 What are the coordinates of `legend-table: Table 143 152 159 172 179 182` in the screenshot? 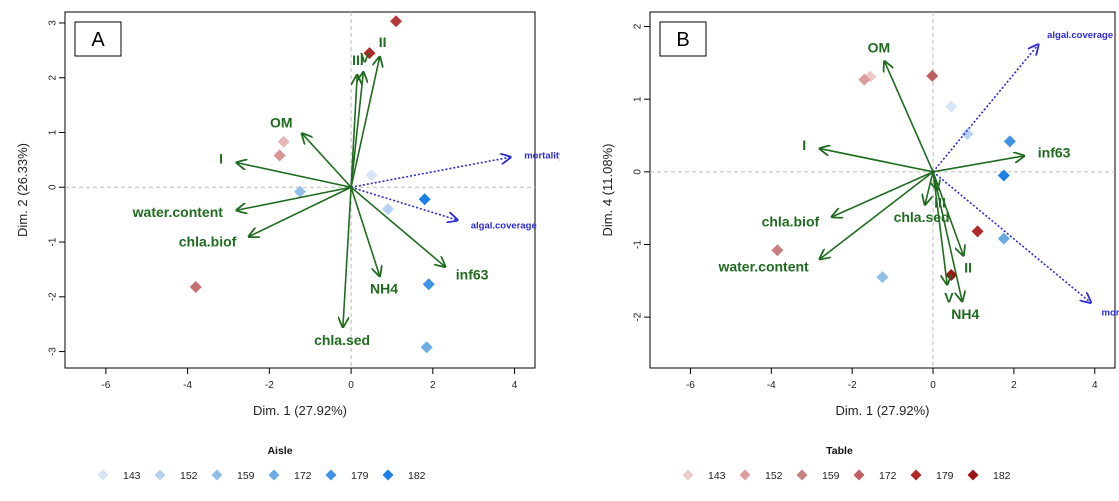 It's located at (839, 466).